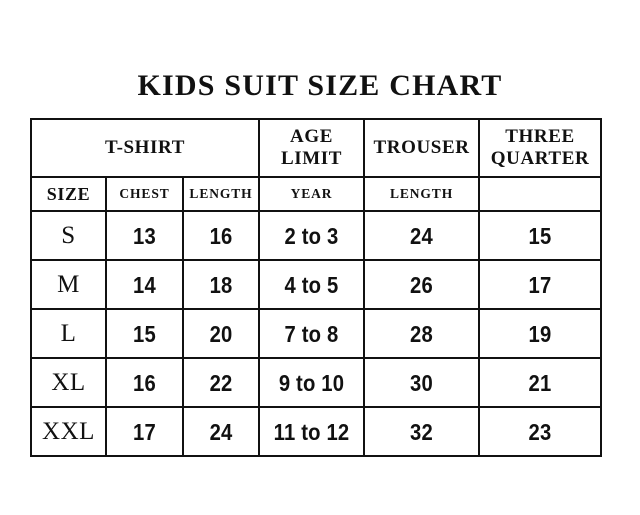  What do you see at coordinates (68, 333) in the screenshot?
I see `cell-size: L` at bounding box center [68, 333].